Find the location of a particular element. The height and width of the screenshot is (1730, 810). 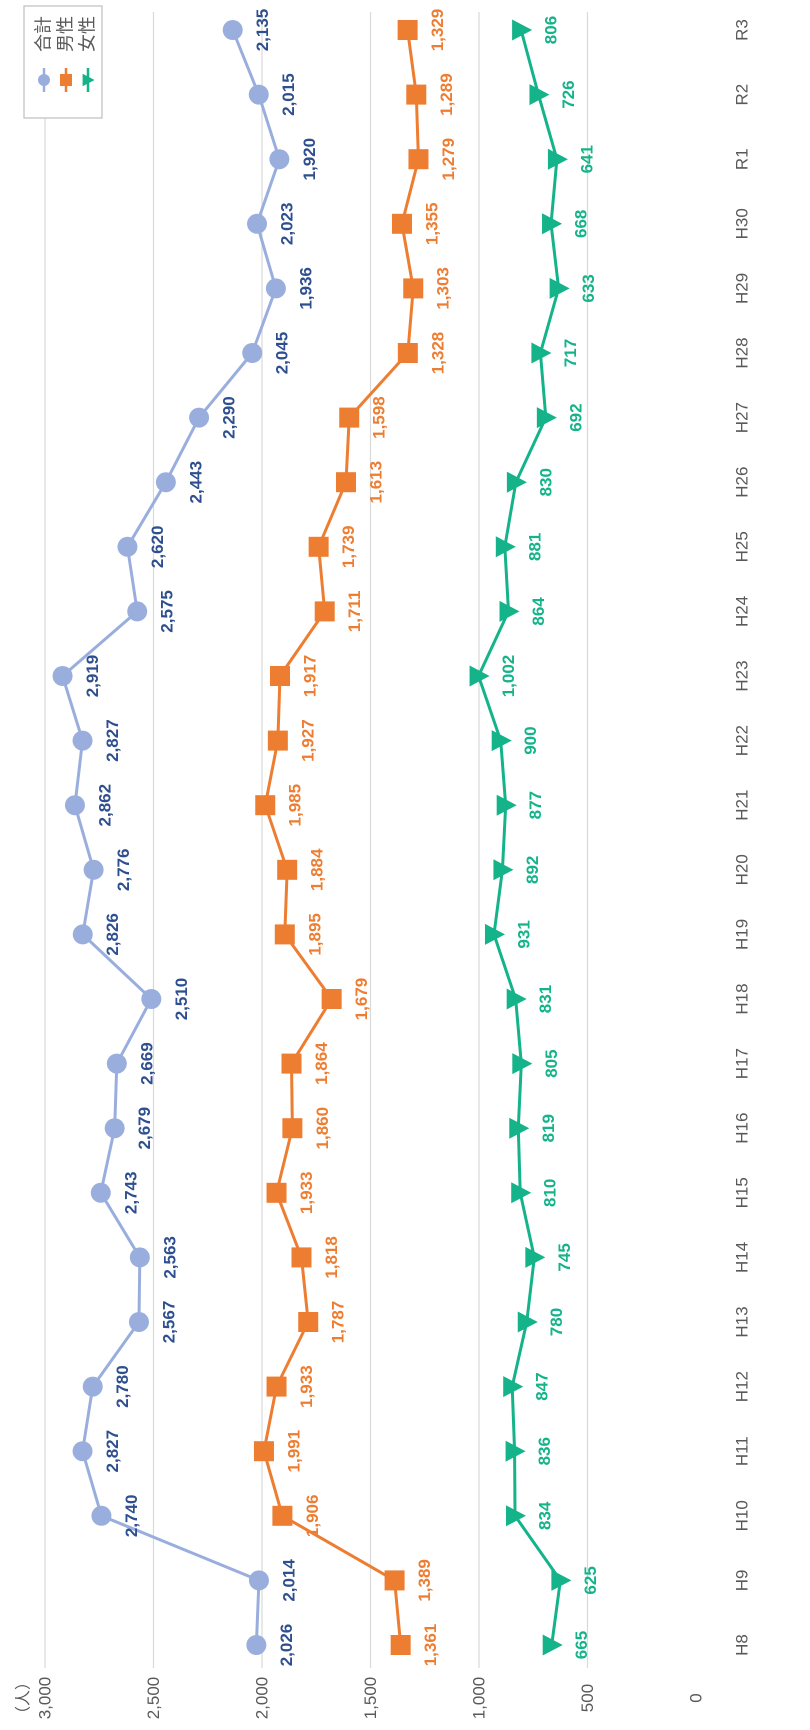

legend: 合計 男性 女性 is located at coordinates (63, 62).